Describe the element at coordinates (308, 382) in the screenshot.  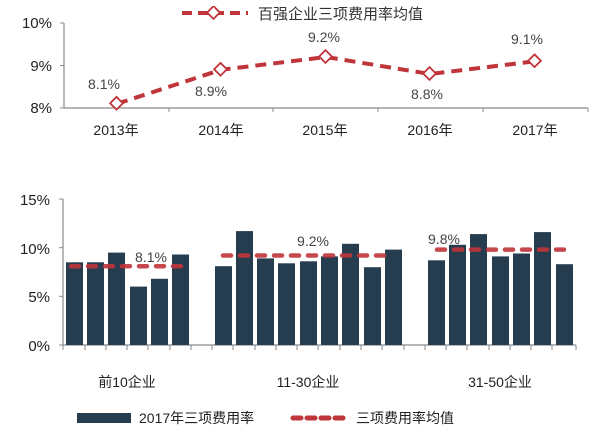
I see `group-label: 11-30企业` at that location.